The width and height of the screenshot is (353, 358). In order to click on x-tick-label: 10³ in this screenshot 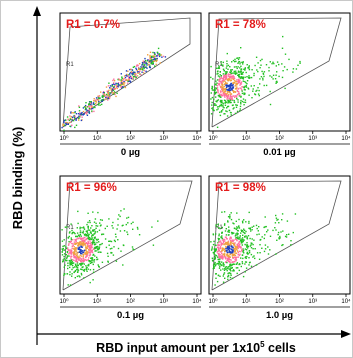, I will do `click(312, 302)`.